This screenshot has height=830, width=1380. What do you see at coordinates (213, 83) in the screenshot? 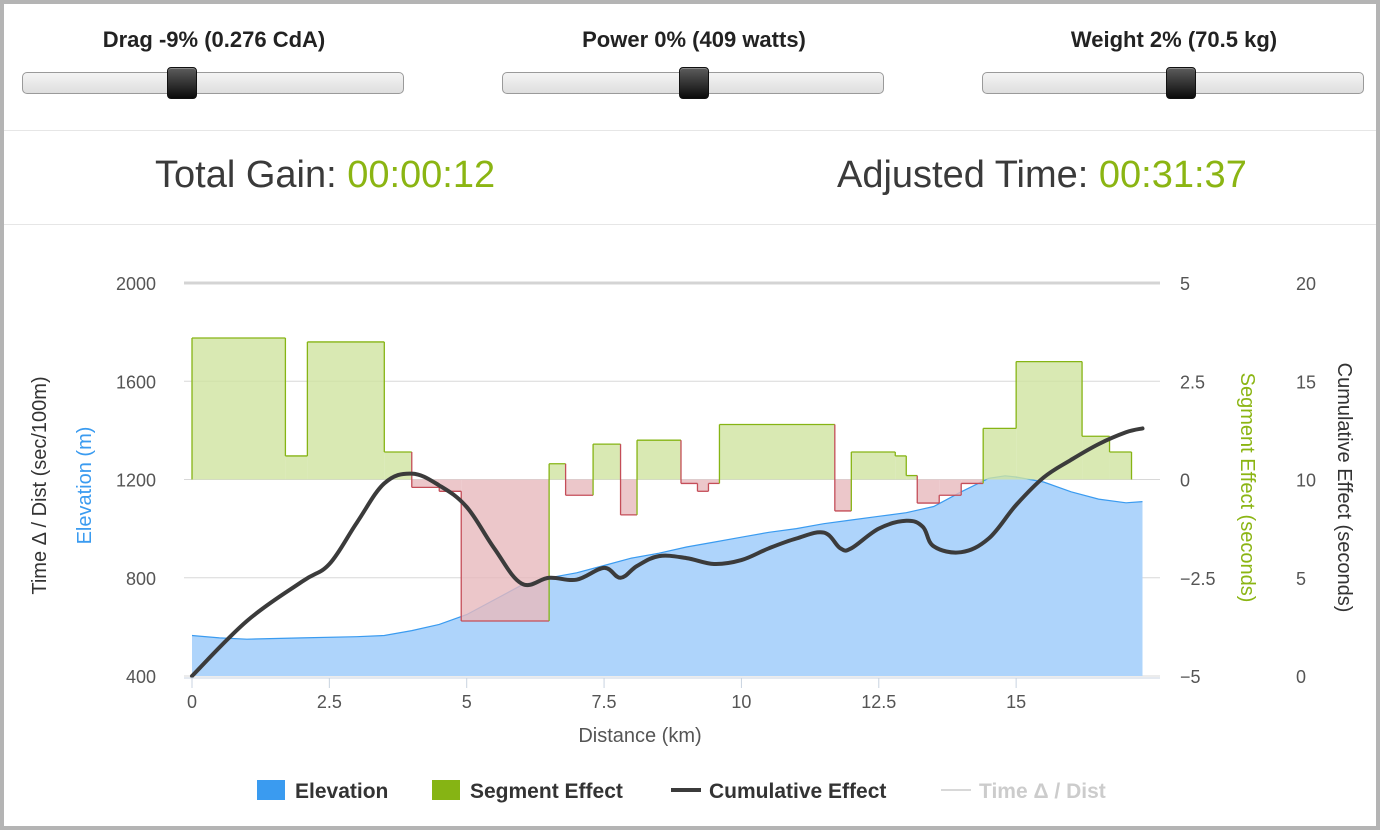
I see `drag-slider-track` at bounding box center [213, 83].